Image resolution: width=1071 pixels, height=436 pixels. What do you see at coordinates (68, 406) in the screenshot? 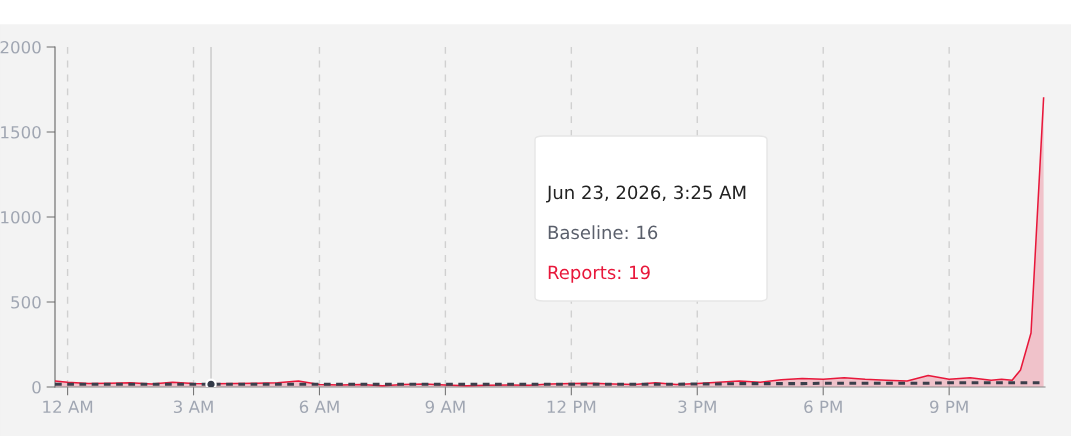
I see `x-tick-label: 12 AM` at bounding box center [68, 406].